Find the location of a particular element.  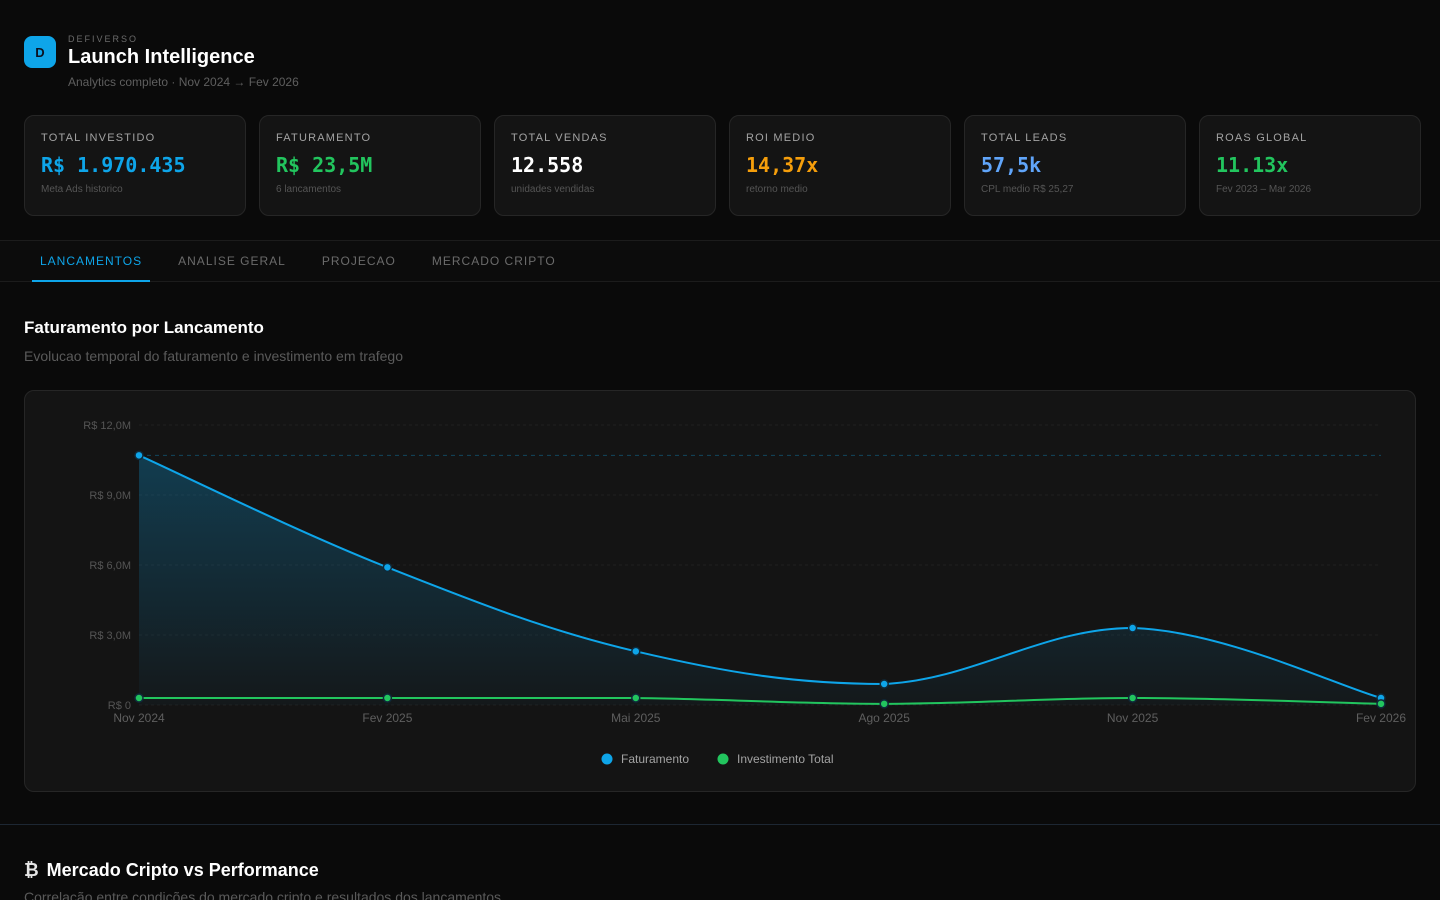

kpi-label: ROAS GLOBAL is located at coordinates (1262, 138).